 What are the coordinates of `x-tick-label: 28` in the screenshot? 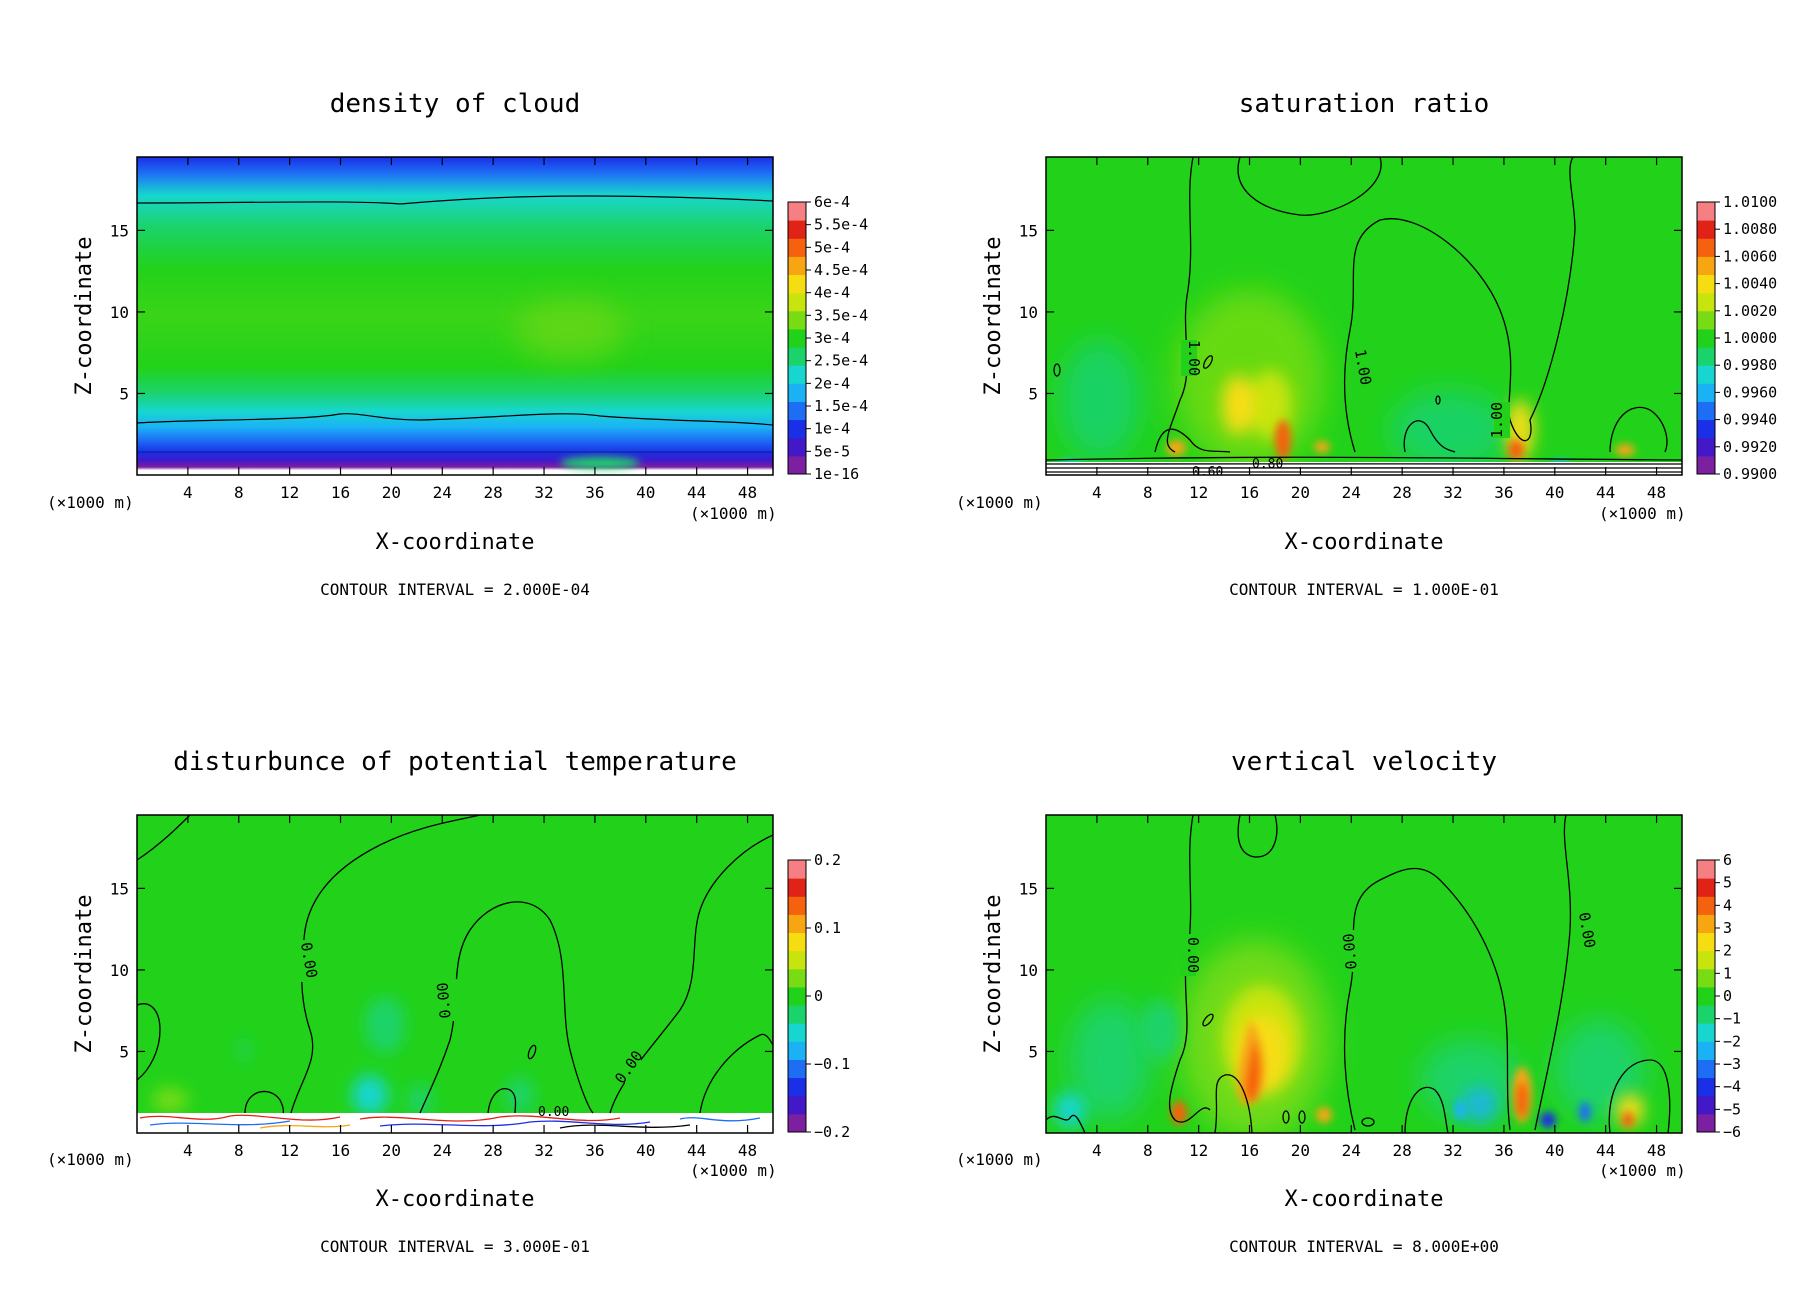 It's located at (493, 492).